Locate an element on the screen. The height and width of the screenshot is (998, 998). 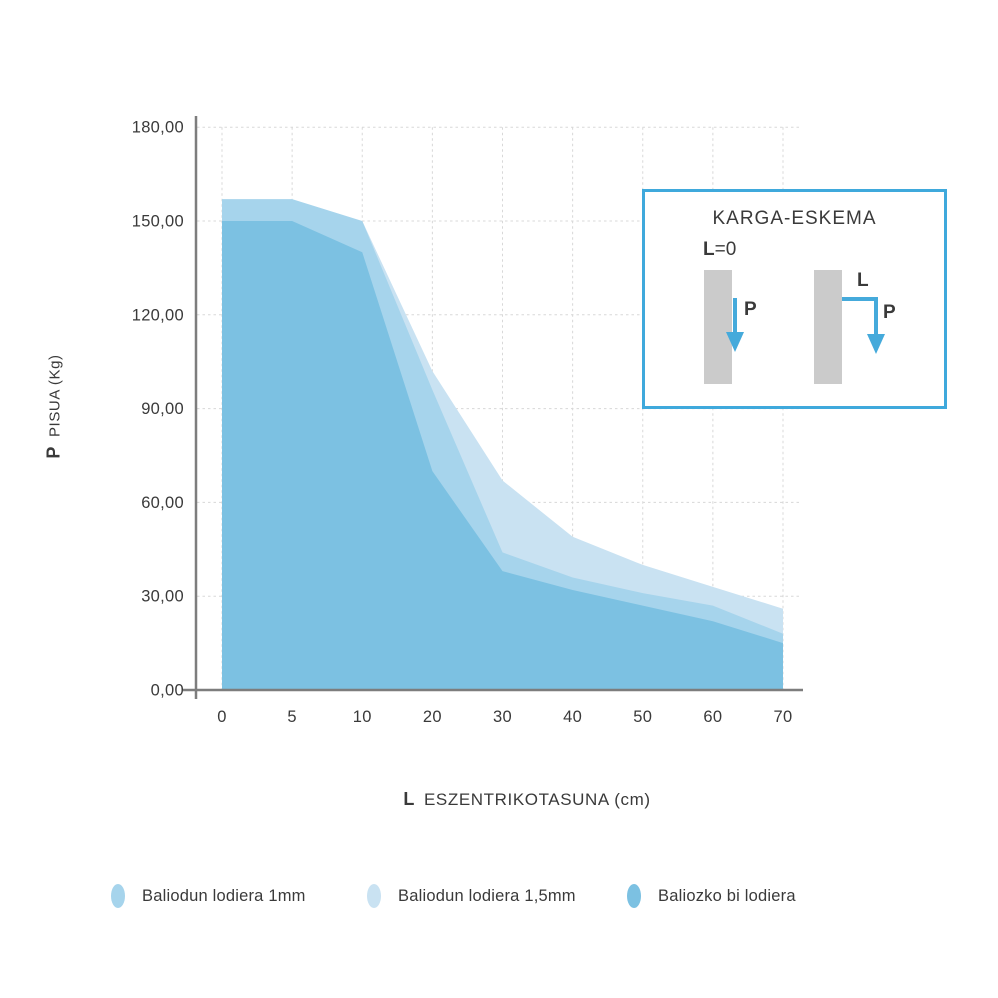
x-tick-label: 50 is located at coordinates (642, 717).